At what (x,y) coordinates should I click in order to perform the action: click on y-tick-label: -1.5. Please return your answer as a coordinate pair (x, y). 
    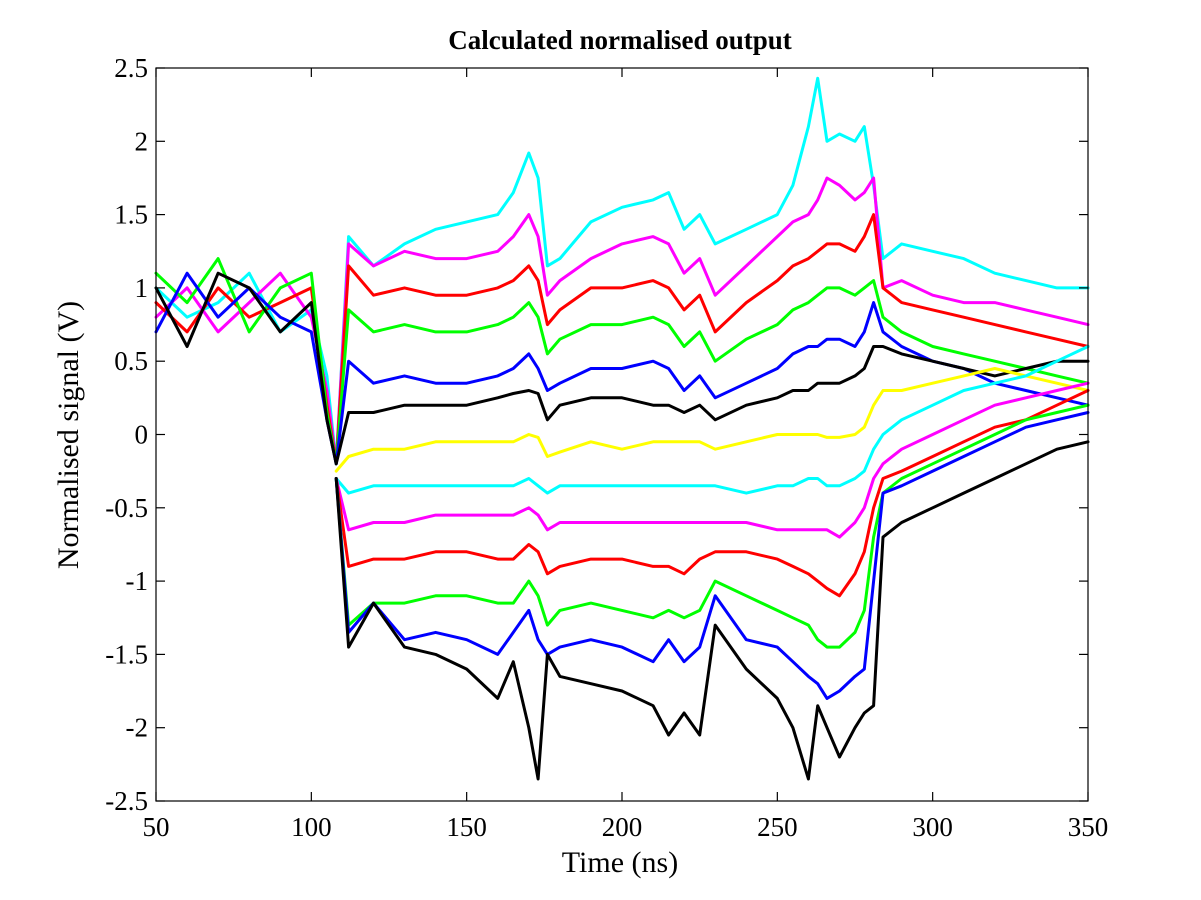
    Looking at the image, I should click on (126, 654).